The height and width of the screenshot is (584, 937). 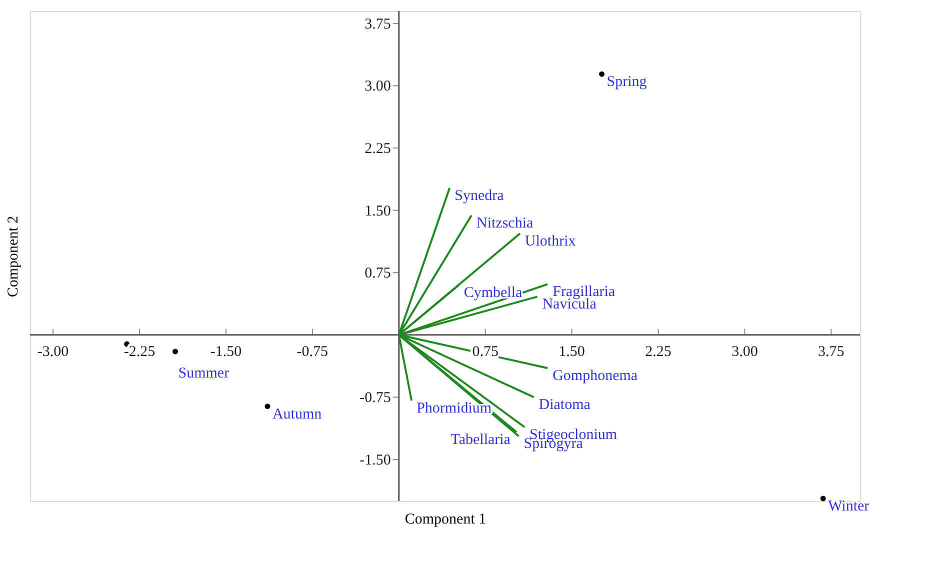 I want to click on x-tick-label: 2.25, so click(x=658, y=352).